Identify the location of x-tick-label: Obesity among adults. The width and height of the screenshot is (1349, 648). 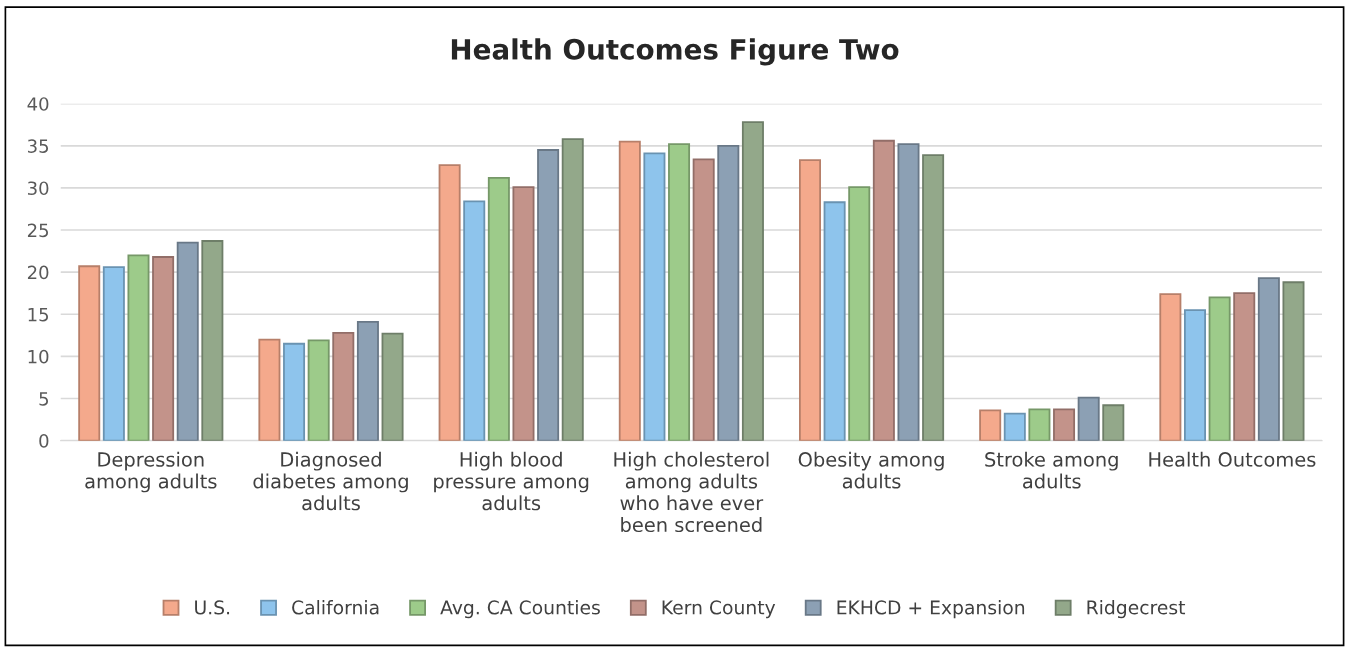
(871, 470).